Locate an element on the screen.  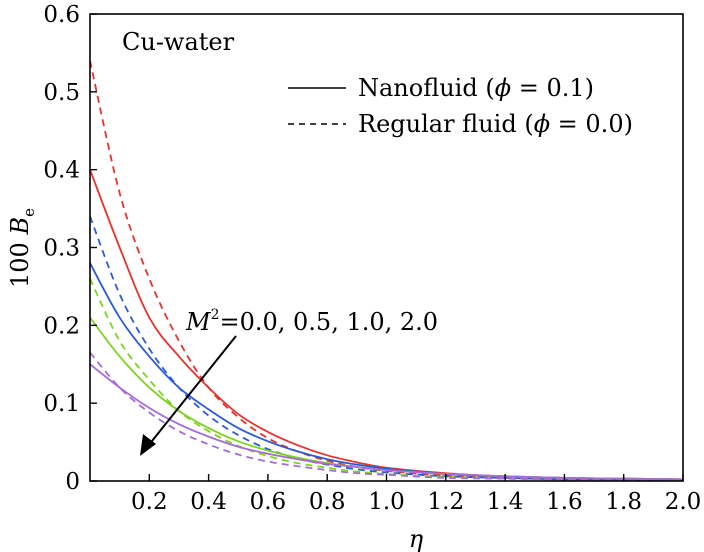
x-tick-label: 0.6 is located at coordinates (268, 502).